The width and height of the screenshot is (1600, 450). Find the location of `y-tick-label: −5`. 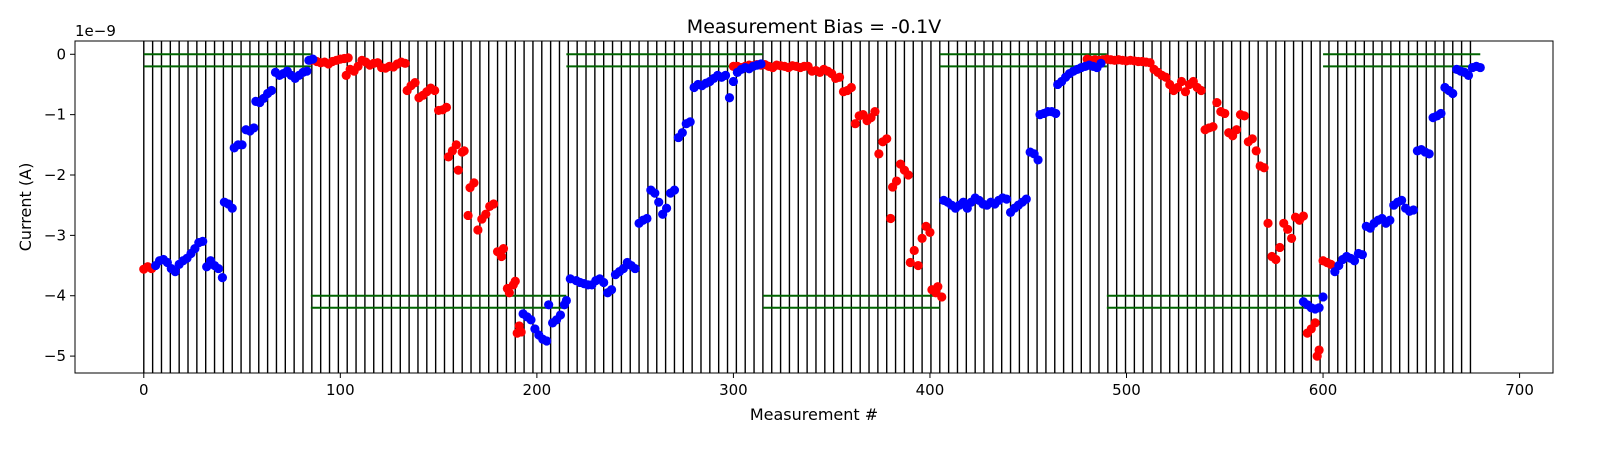

y-tick-label: −5 is located at coordinates (55, 356).